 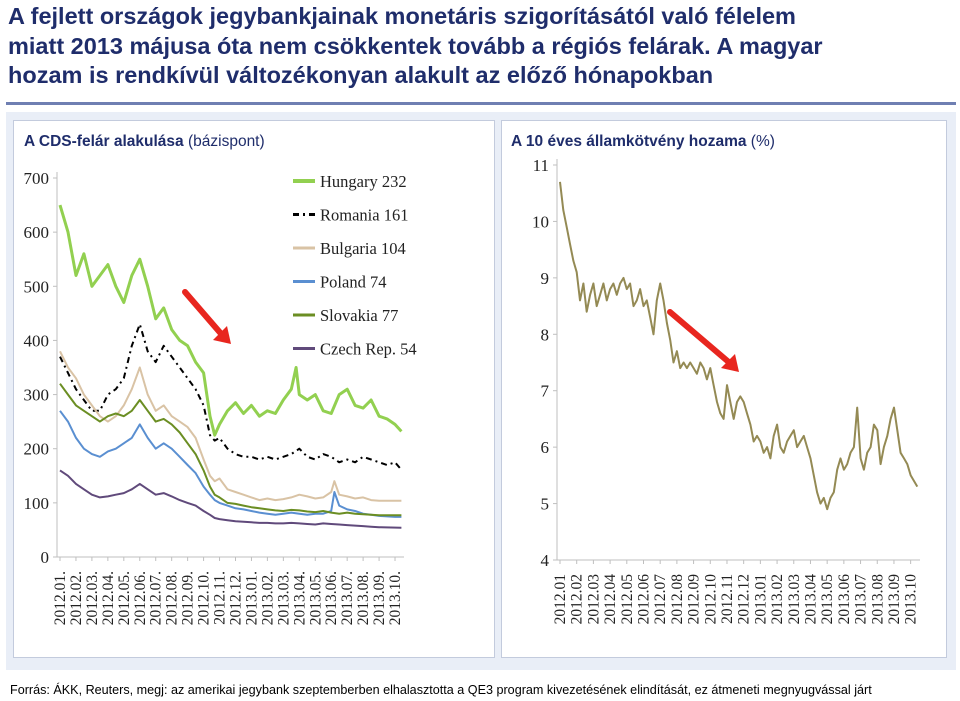 I want to click on cds-x-tick-label: 2012.11., so click(x=220, y=598).